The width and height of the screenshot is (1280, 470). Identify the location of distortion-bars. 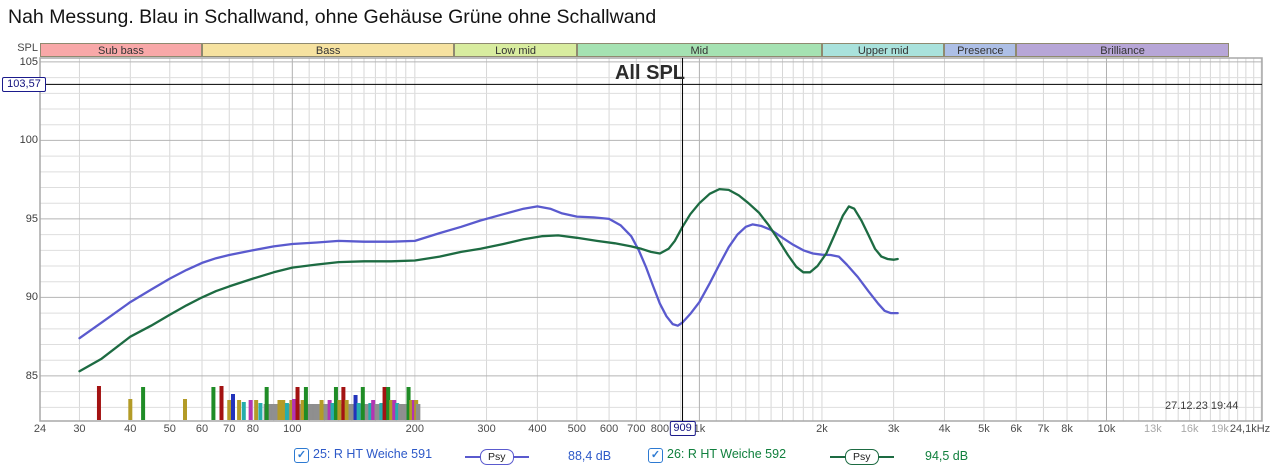
(258, 403).